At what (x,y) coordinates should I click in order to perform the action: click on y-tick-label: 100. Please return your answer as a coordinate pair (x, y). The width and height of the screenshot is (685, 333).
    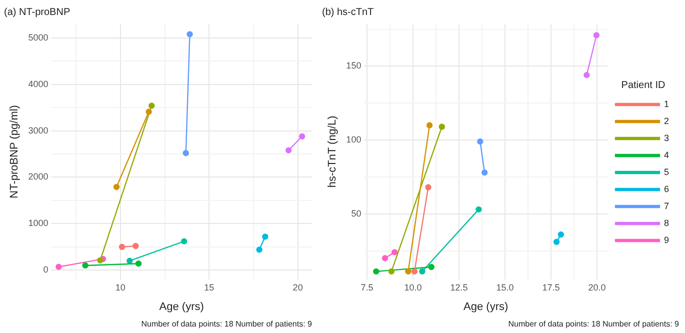
    Looking at the image, I should click on (354, 139).